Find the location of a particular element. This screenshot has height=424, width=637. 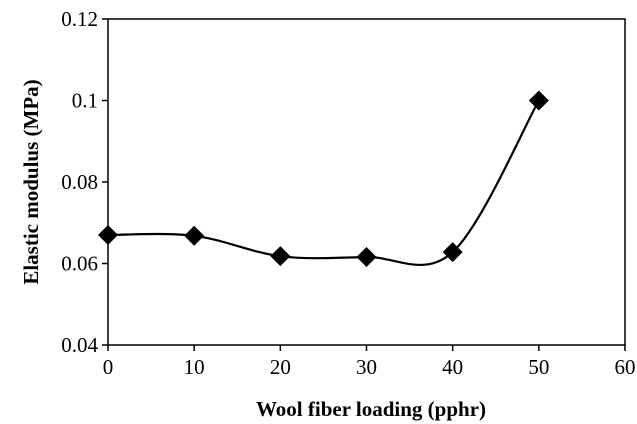

y-axis-title: Elastic modulus (MPa) is located at coordinates (31, 181).